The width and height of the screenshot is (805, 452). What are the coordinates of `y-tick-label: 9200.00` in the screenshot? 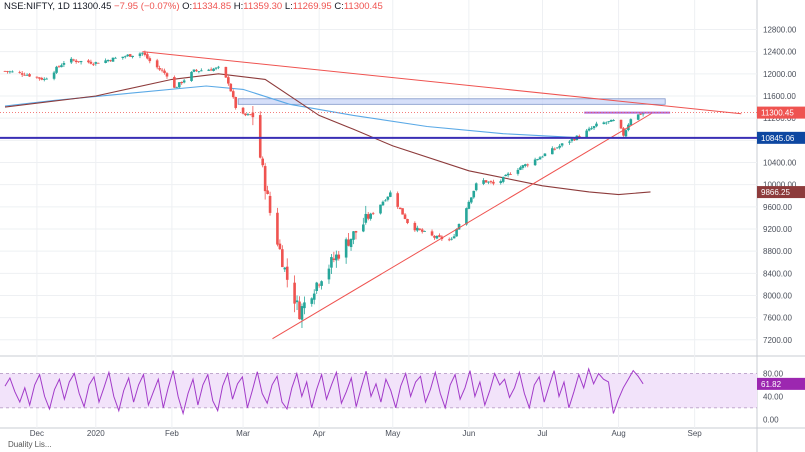 It's located at (777, 229).